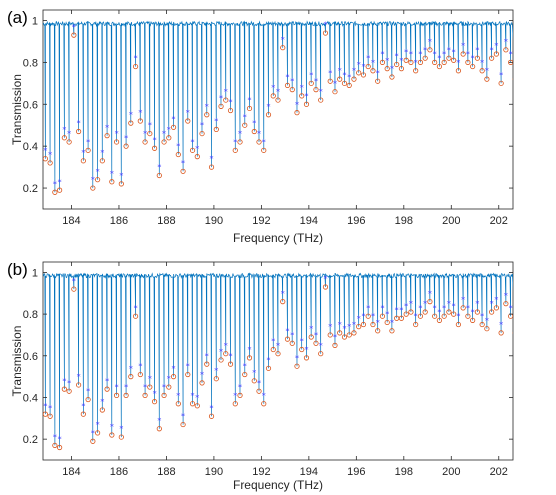  What do you see at coordinates (30, 315) in the screenshot?
I see `y-tick-label: 0.8` at bounding box center [30, 315].